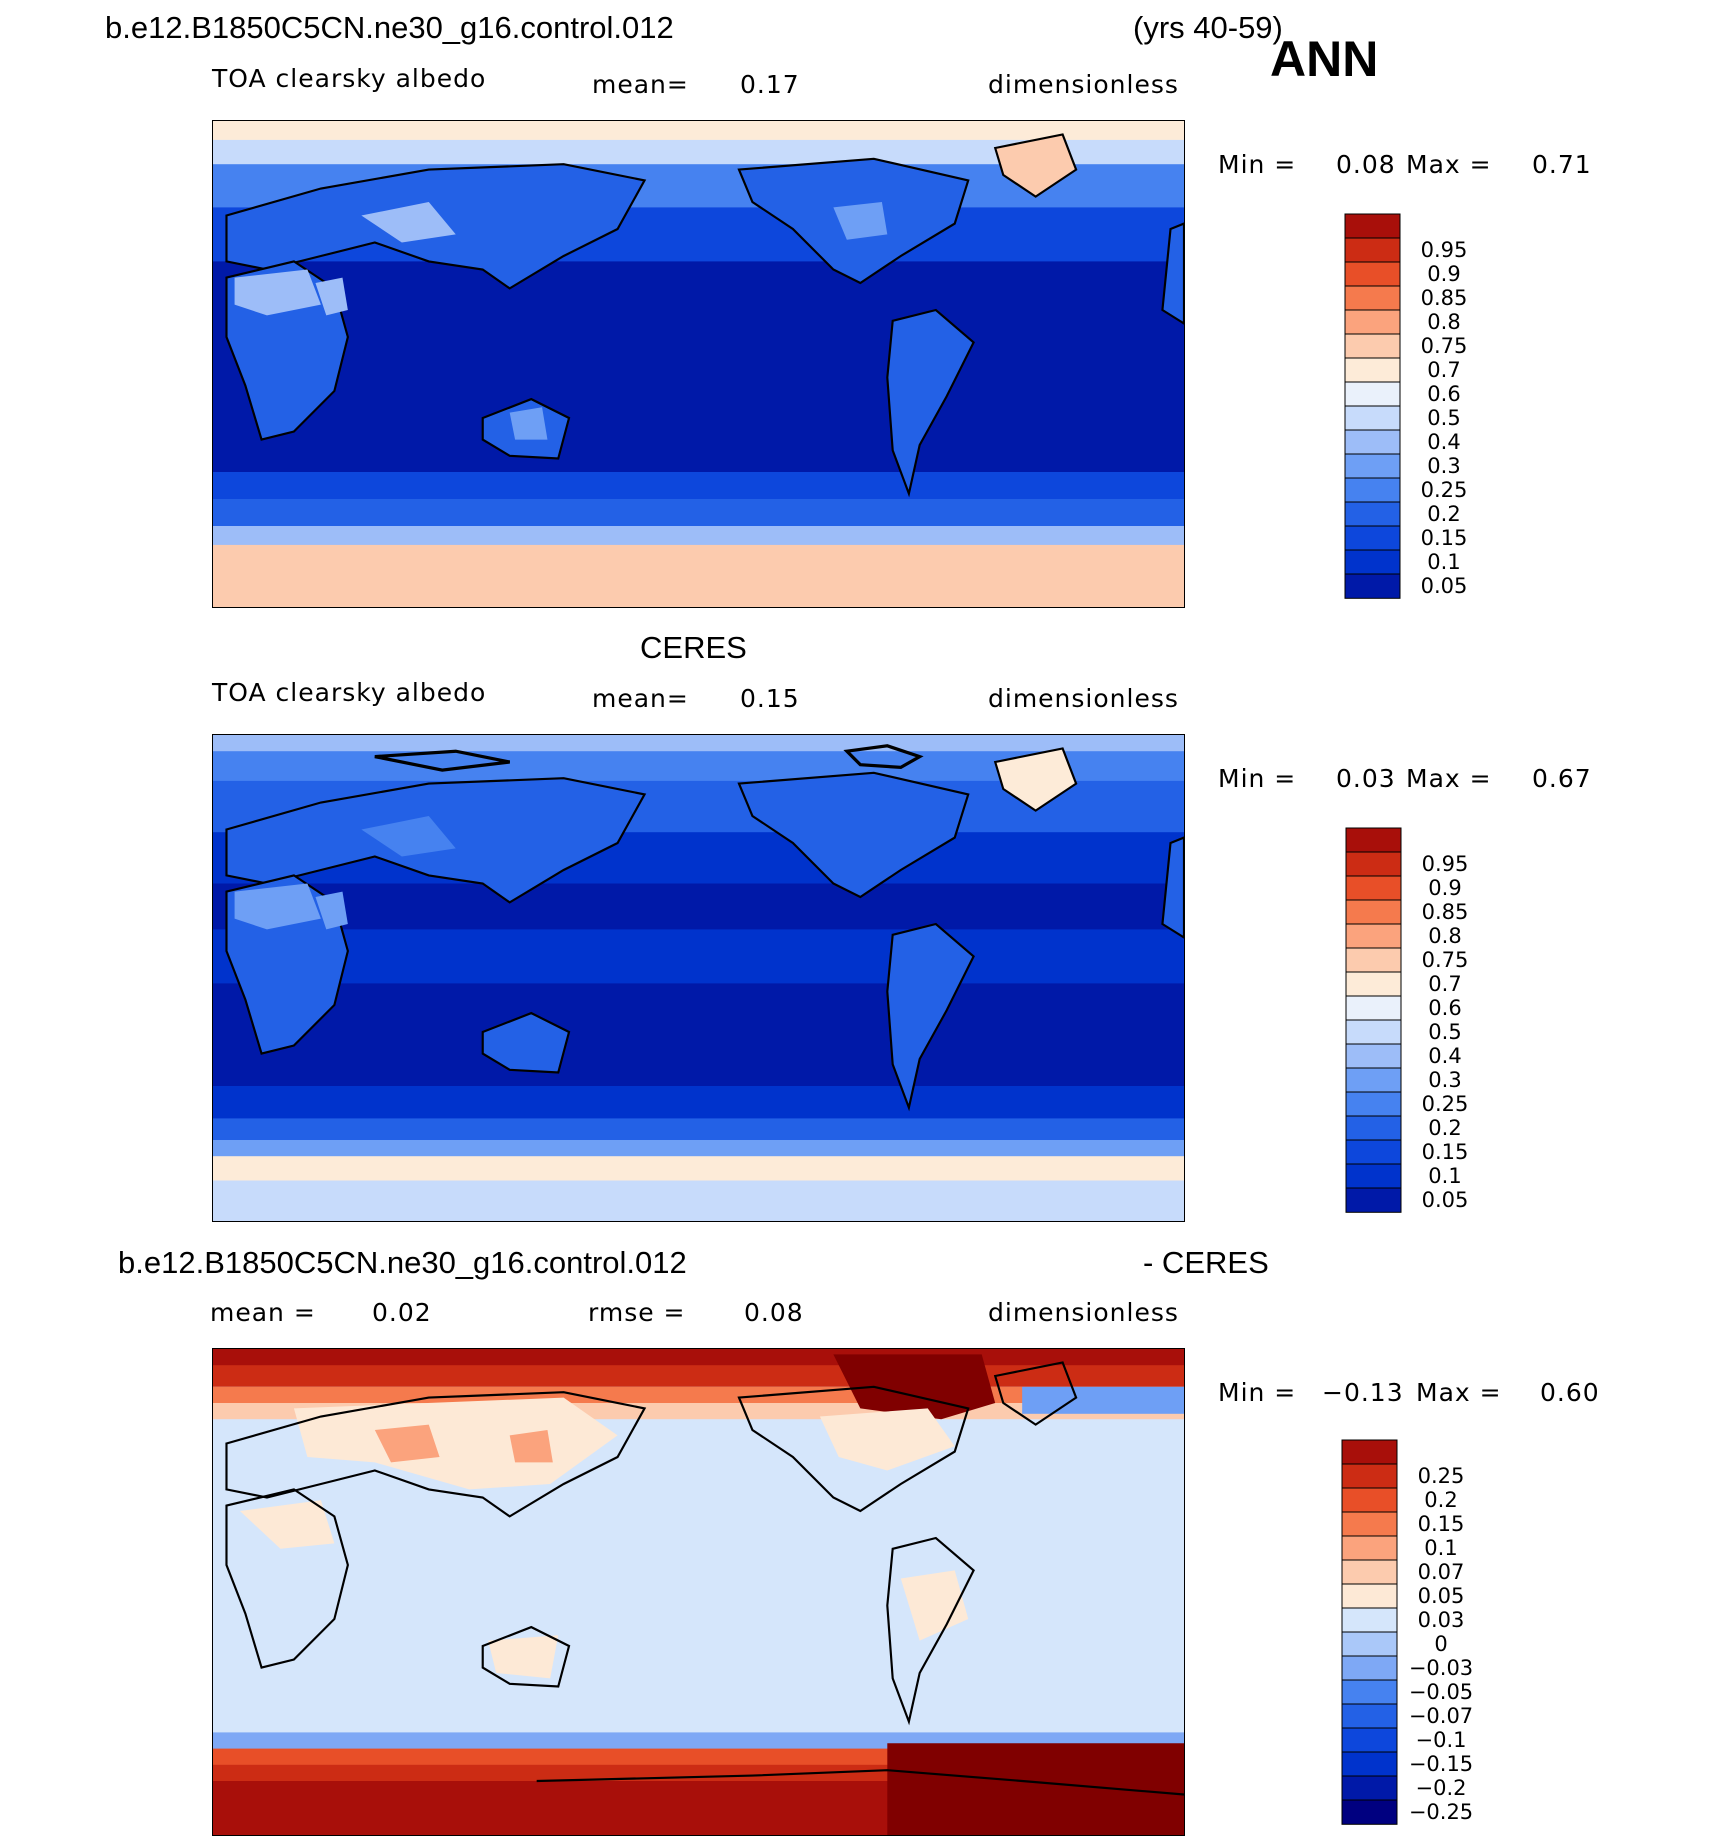 This screenshot has width=1710, height=1847. I want to click on cbar1-tick-label: 0.7, so click(1443, 370).